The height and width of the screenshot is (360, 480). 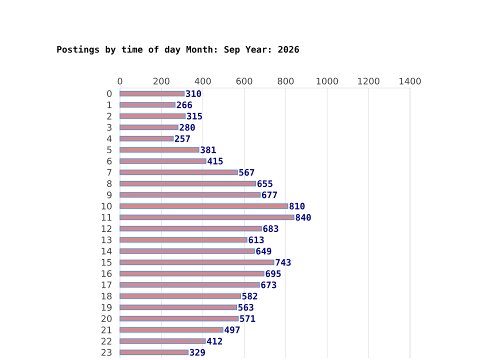 What do you see at coordinates (106, 318) in the screenshot?
I see `y-tick-label: 20` at bounding box center [106, 318].